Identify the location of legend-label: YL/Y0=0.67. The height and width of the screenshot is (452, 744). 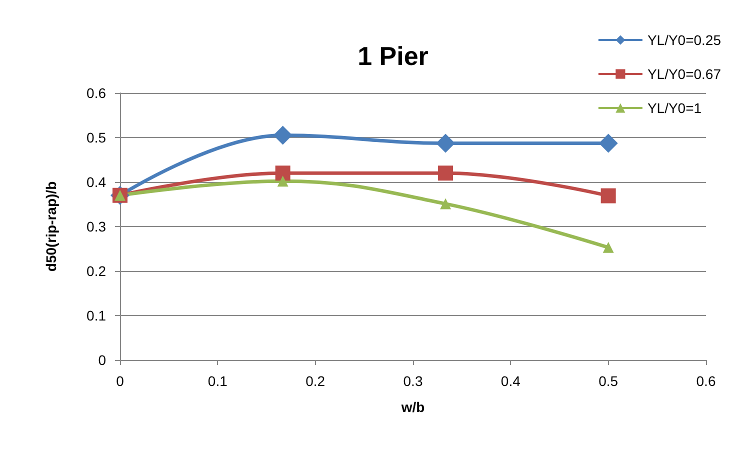
(684, 74).